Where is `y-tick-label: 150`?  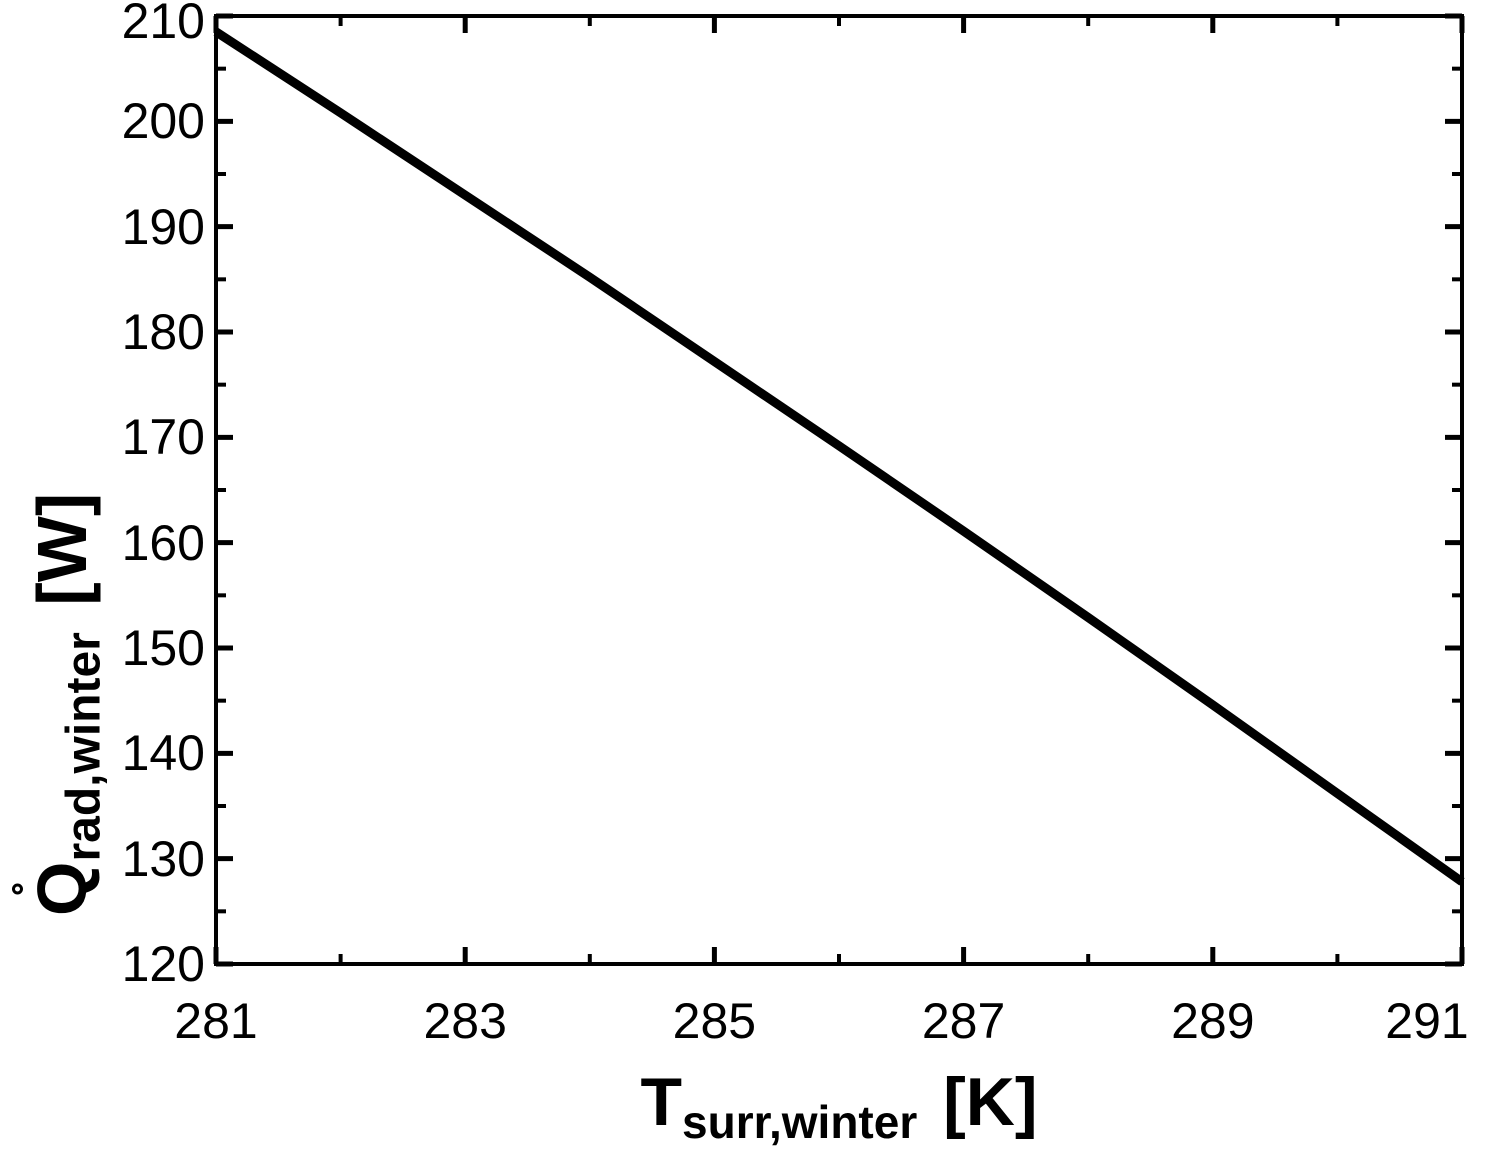
y-tick-label: 150 is located at coordinates (163, 648).